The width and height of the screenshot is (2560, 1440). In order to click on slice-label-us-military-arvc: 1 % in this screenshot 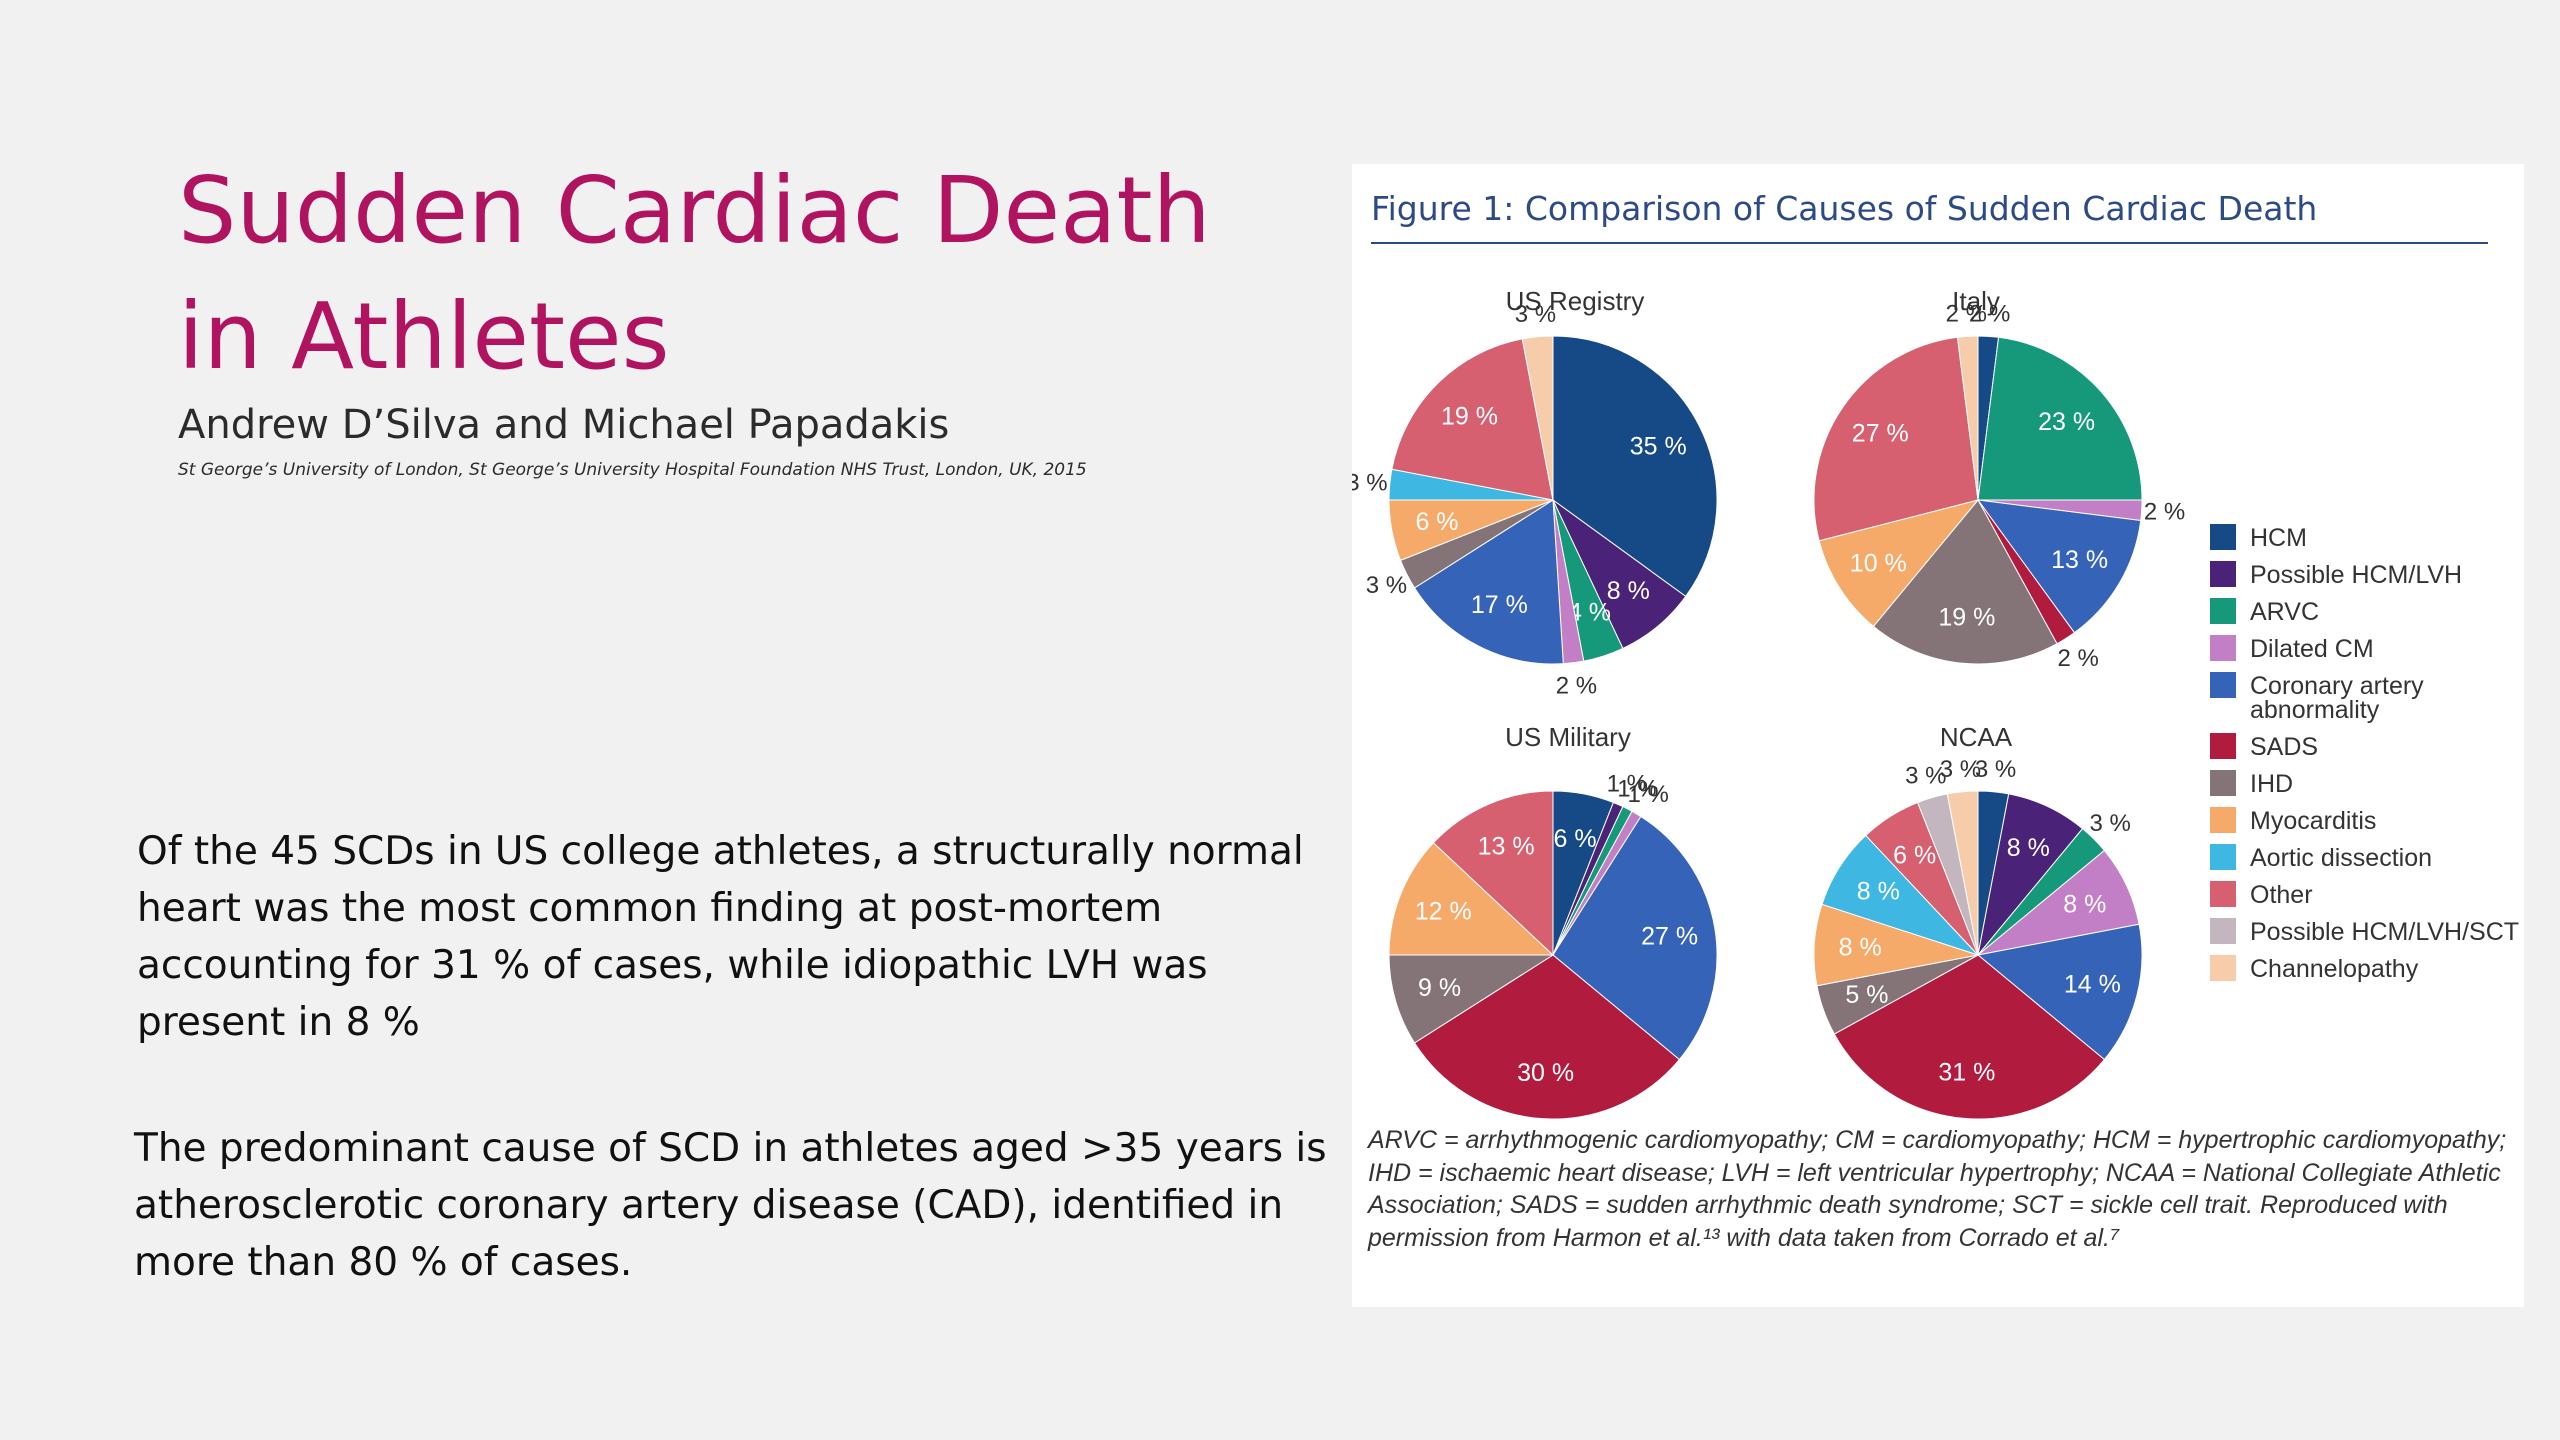, I will do `click(1637, 788)`.